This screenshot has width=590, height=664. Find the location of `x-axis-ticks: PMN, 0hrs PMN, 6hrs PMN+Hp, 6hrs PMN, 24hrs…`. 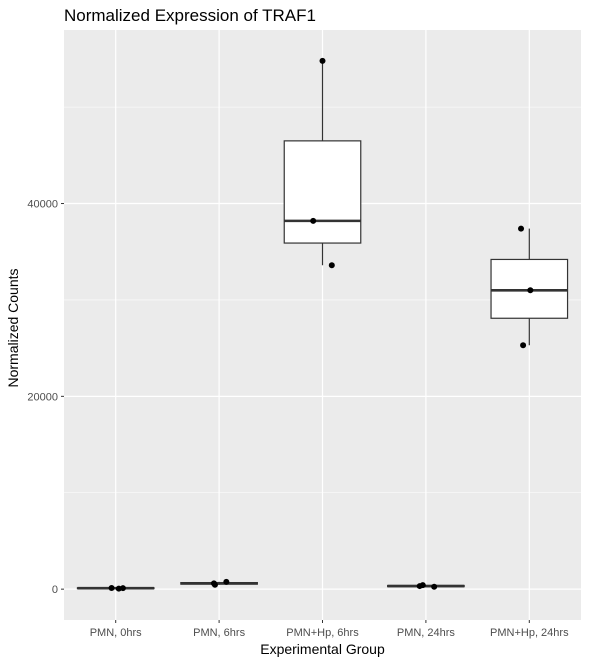

x-axis-ticks: PMN, 0hrs PMN, 6hrs PMN+Hp, 6hrs PMN, 24hrs… is located at coordinates (329, 629).